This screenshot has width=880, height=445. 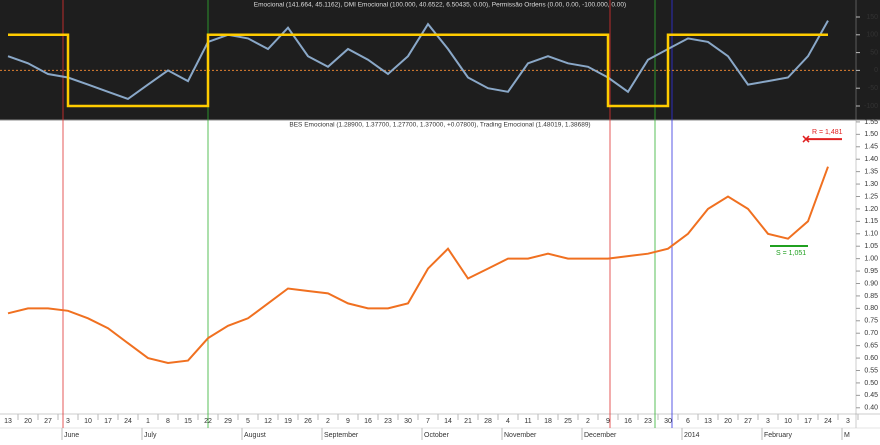 I want to click on y-tick-label: 1.05, so click(x=871, y=246).